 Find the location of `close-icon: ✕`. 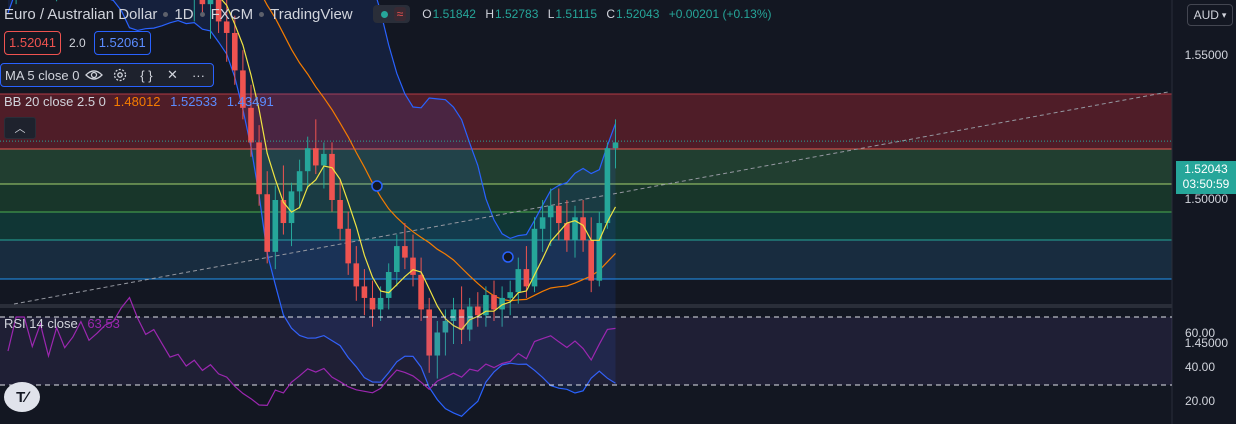

close-icon: ✕ is located at coordinates (172, 74).